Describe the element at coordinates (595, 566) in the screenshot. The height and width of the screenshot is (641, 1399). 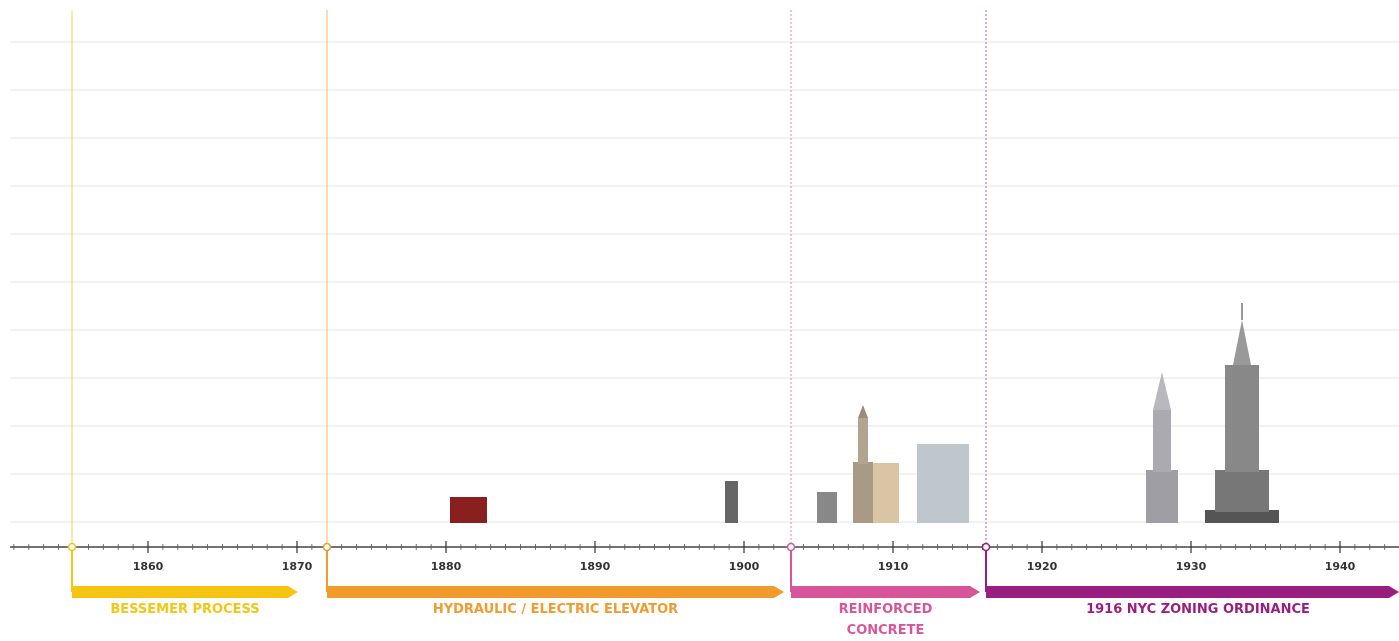
I see `decade-label: 1890` at that location.